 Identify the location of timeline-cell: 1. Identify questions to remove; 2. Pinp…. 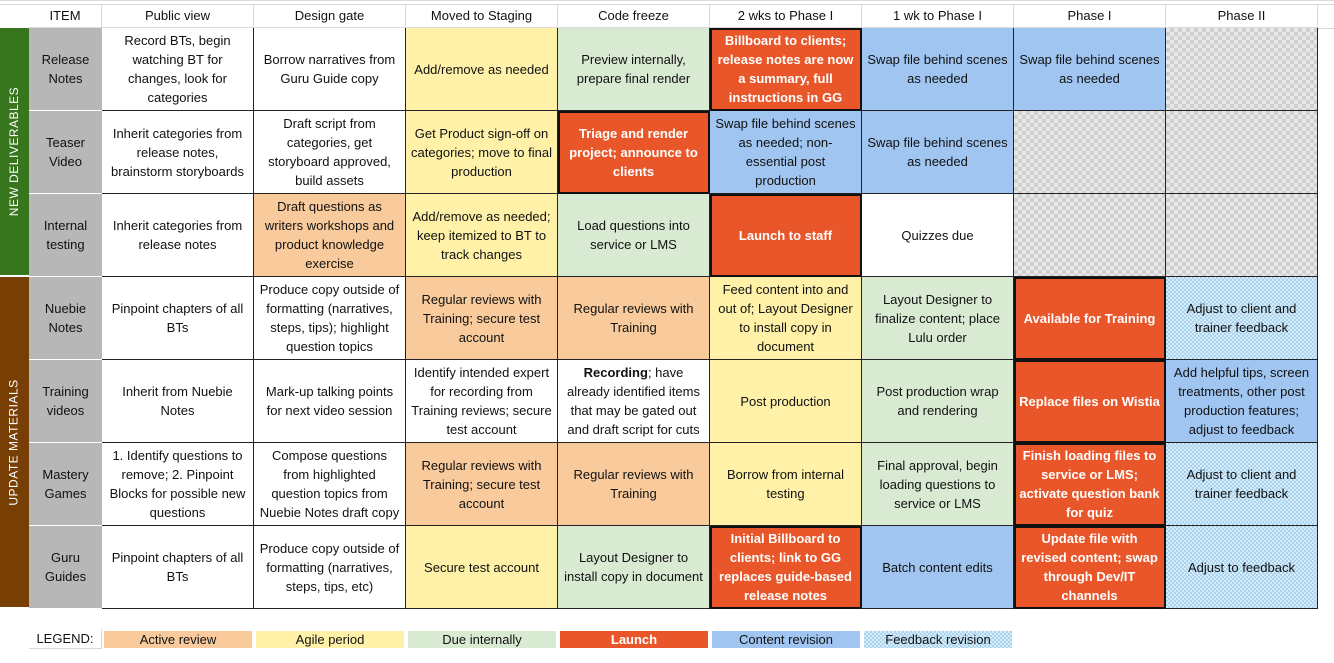
(178, 484).